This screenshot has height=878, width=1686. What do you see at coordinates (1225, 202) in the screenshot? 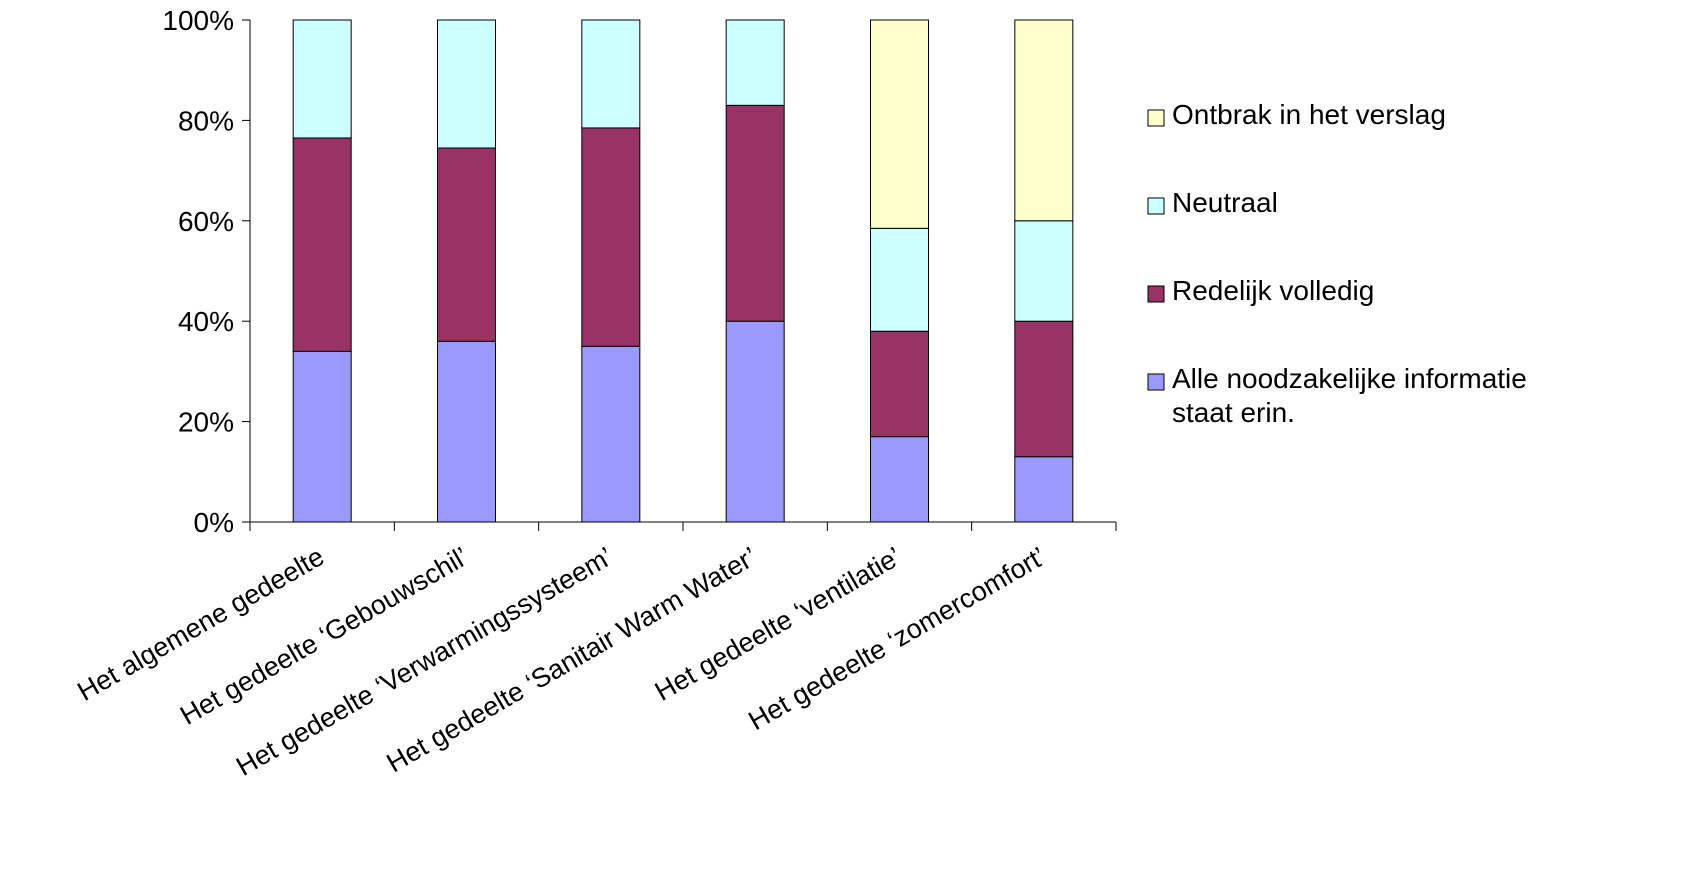
I see `legend-label-neutraal: Neutraal` at bounding box center [1225, 202].